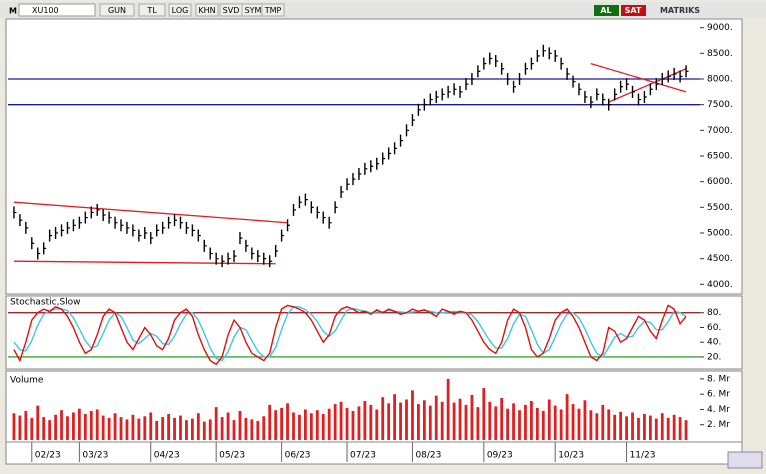  I want to click on toolbar-button-label: SVD, so click(231, 10).